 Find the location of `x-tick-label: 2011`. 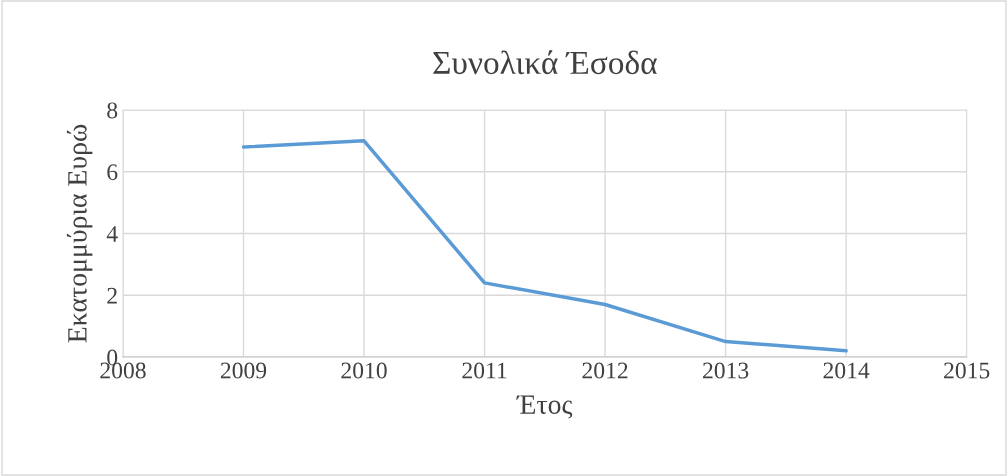

x-tick-label: 2011 is located at coordinates (484, 370).